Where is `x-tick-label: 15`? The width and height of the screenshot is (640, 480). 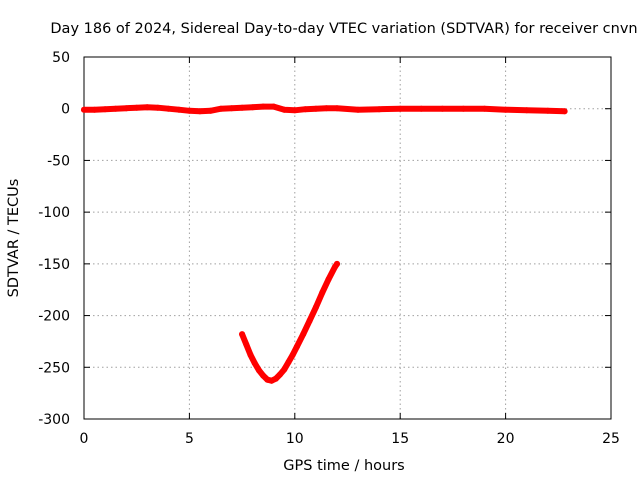
x-tick-label: 15 is located at coordinates (400, 439).